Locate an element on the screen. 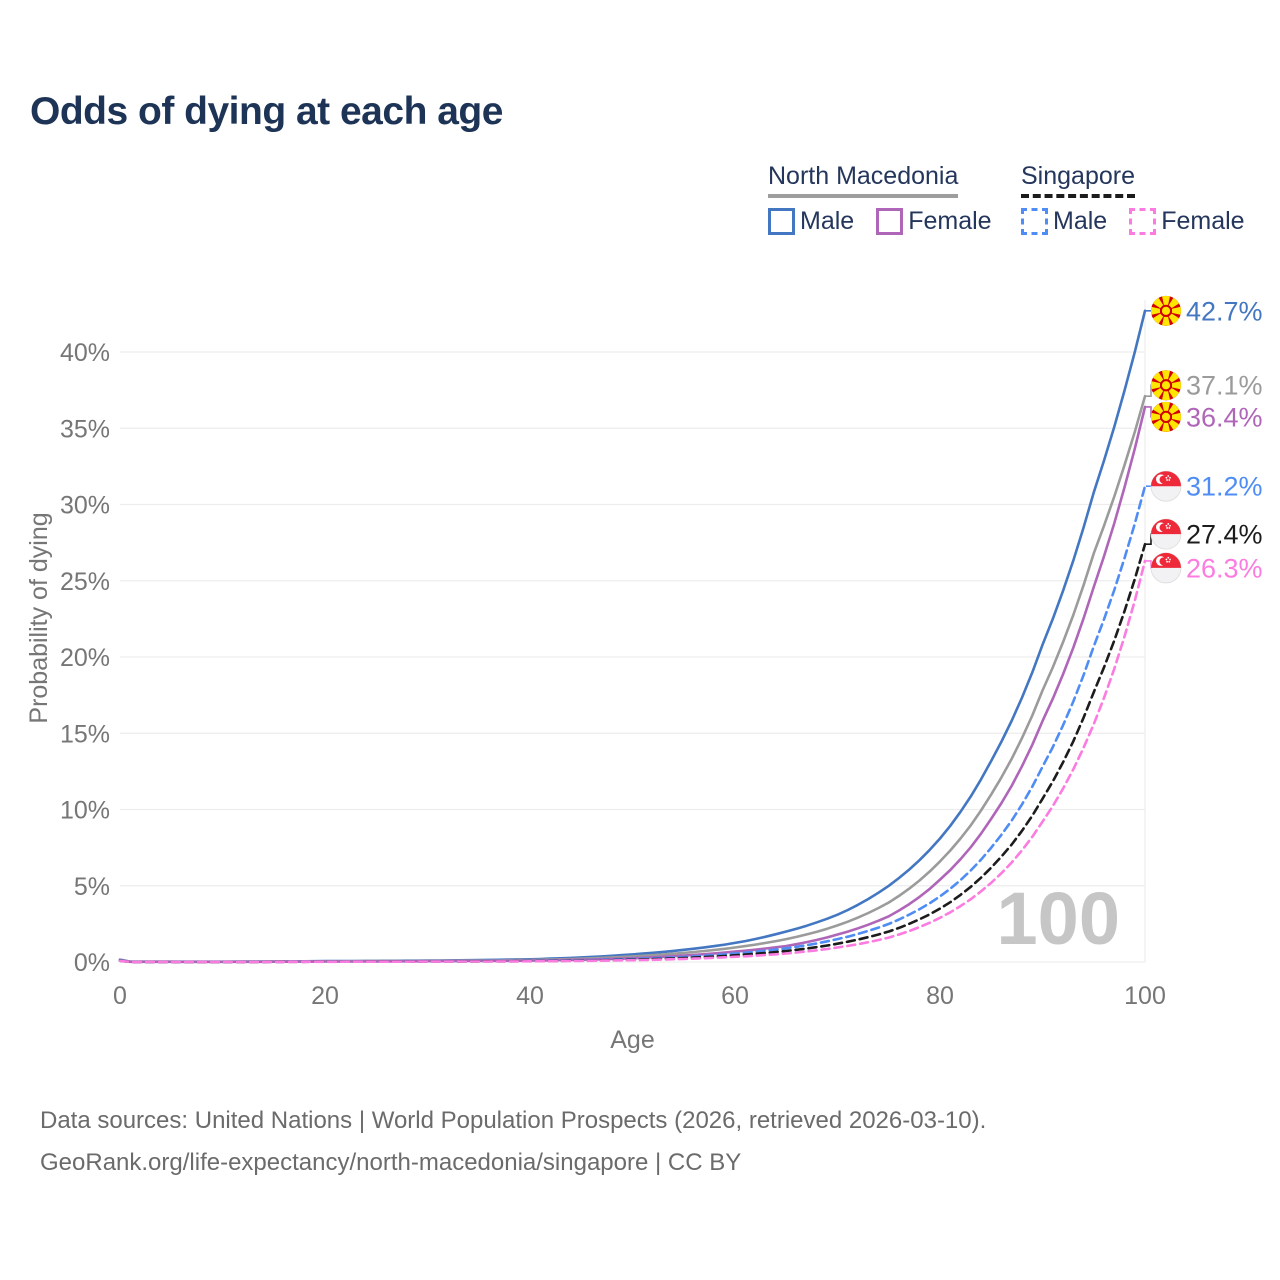 This screenshot has width=1280, height=1280. x-tick-label: 20 is located at coordinates (325, 996).